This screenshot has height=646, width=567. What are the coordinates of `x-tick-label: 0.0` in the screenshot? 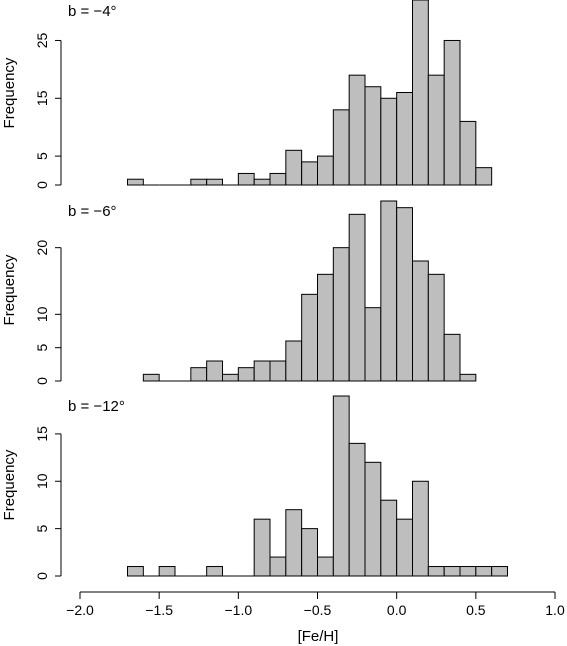 It's located at (397, 610).